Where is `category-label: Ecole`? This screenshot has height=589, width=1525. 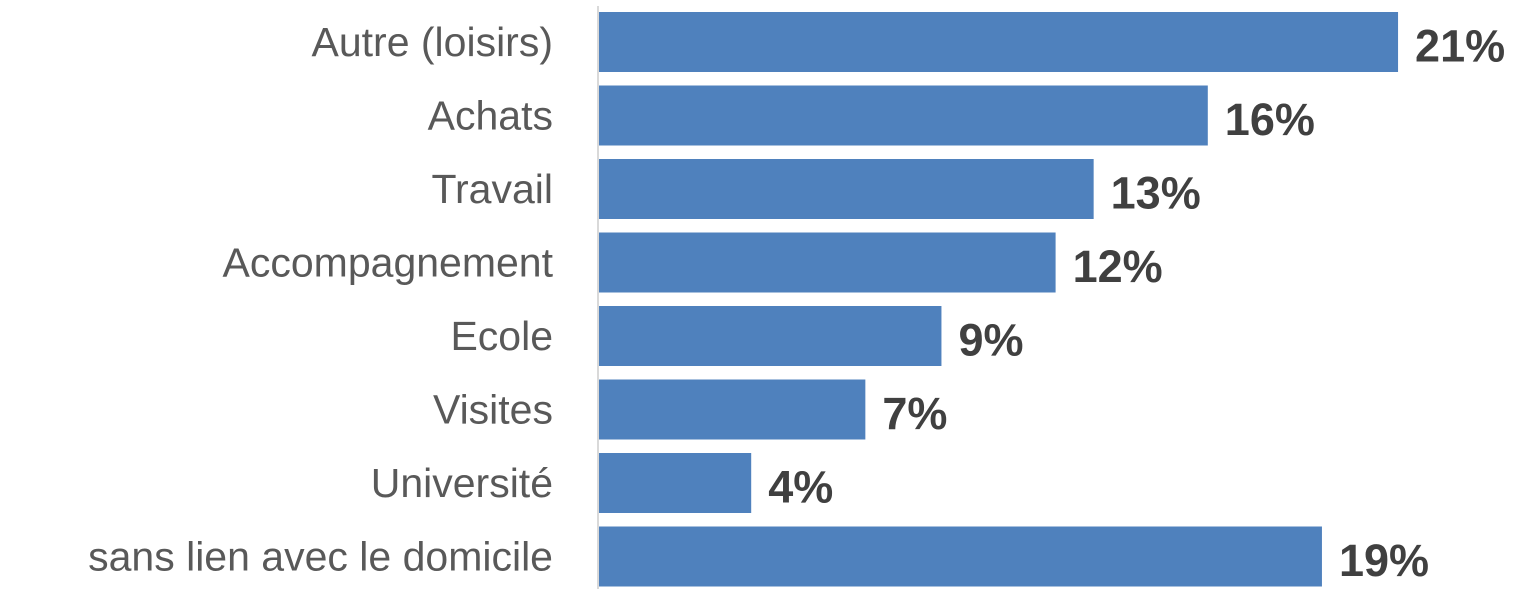
category-label: Ecole is located at coordinates (501, 336).